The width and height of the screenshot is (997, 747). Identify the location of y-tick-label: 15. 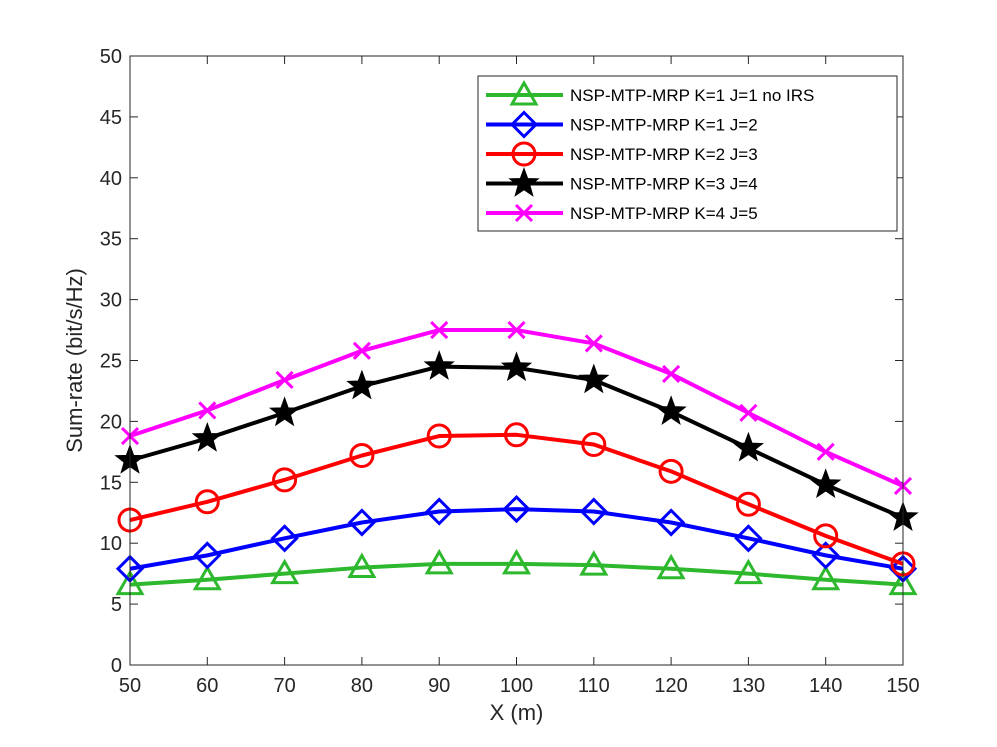
(111, 483).